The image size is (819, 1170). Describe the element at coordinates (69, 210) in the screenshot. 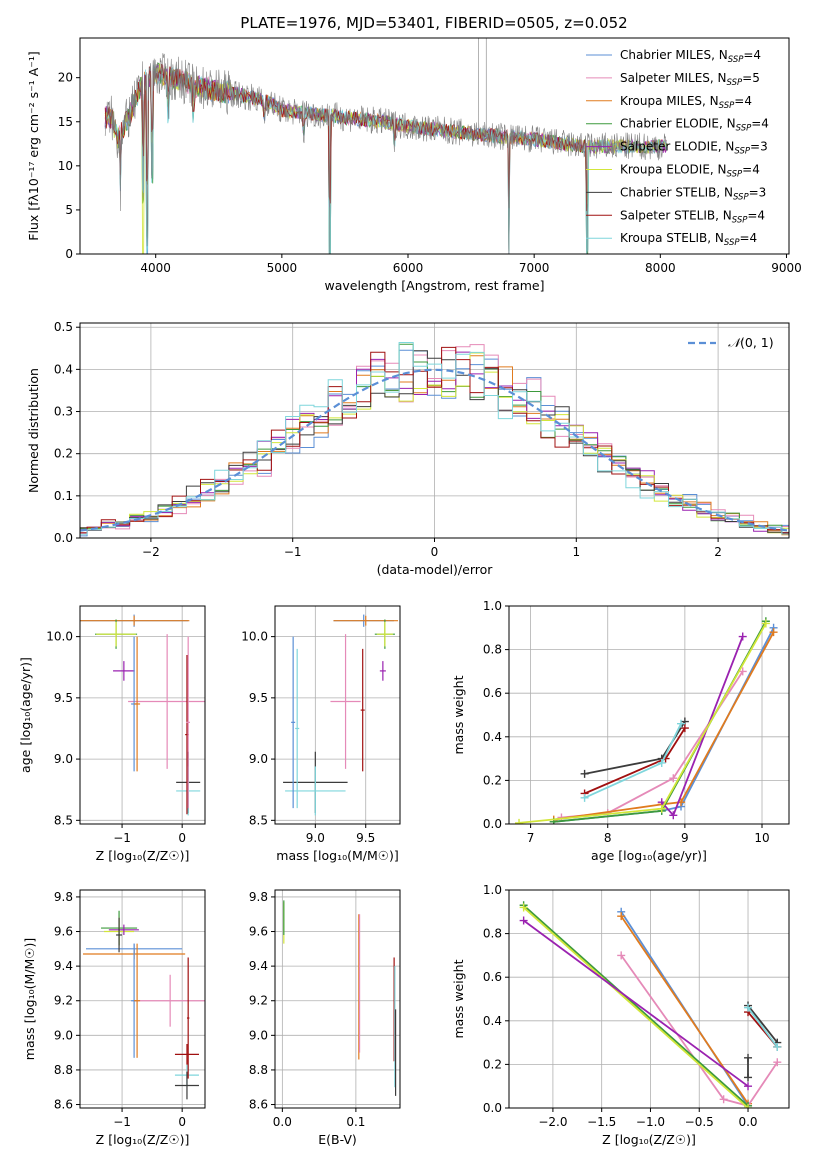

I see `y-tick-label: 5` at that location.